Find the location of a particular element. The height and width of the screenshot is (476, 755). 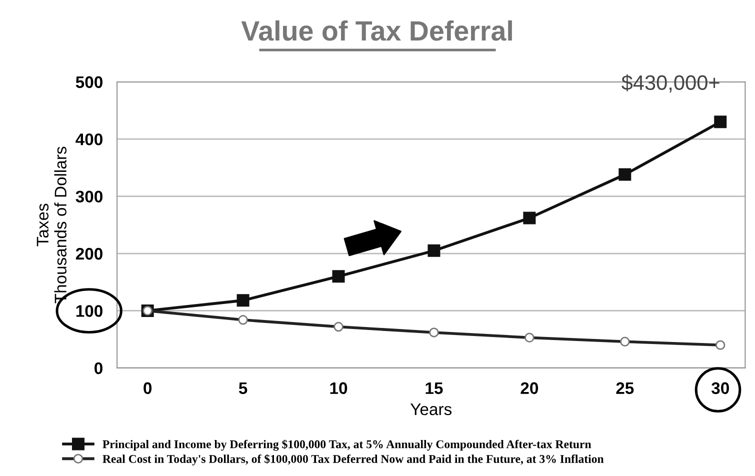

y-tick-label: 500 is located at coordinates (89, 82).